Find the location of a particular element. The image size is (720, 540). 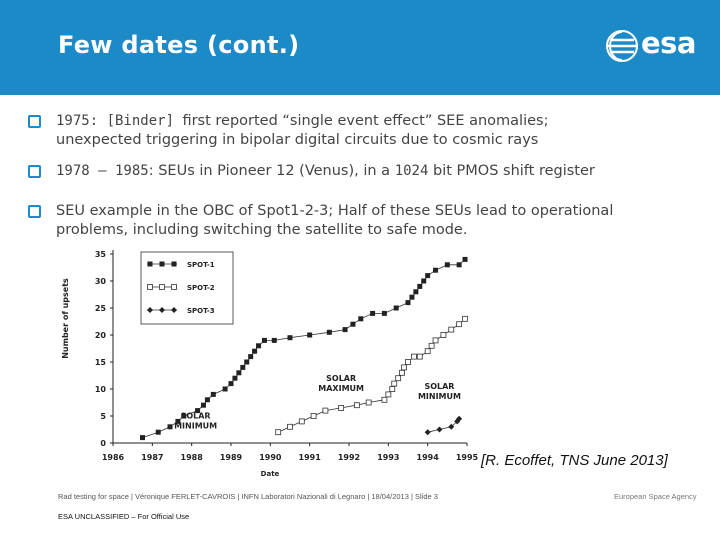

esa-logo: esa is located at coordinates (655, 45).